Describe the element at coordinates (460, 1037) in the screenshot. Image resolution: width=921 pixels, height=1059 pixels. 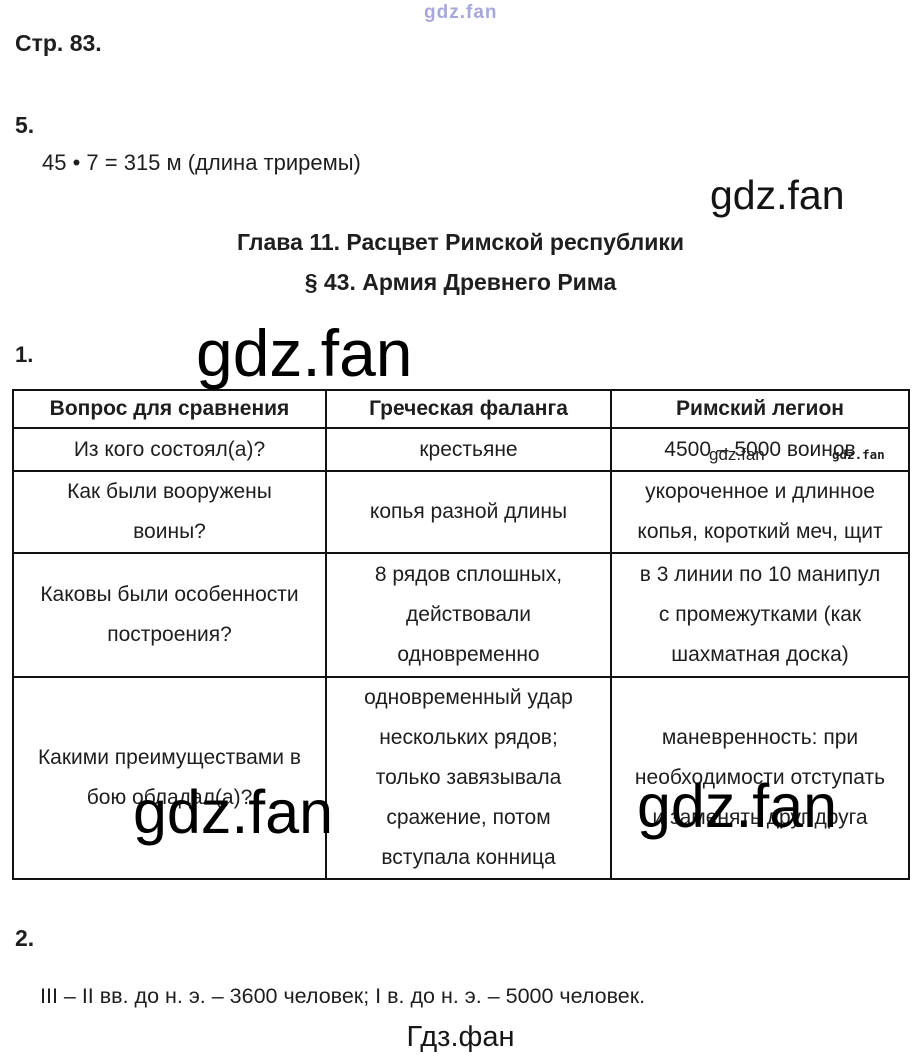
I see `footer-logo: Гдз.фан` at that location.